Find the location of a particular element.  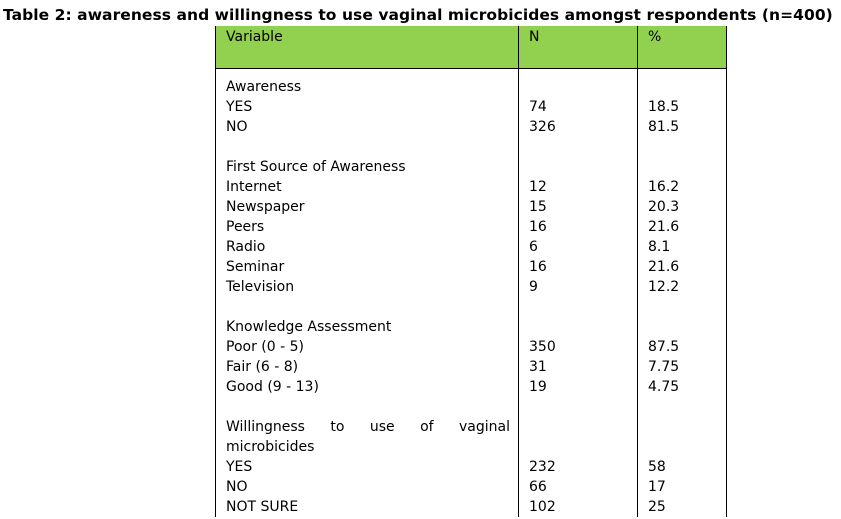

table-row: NOT SURE 102 25 is located at coordinates (471, 507).